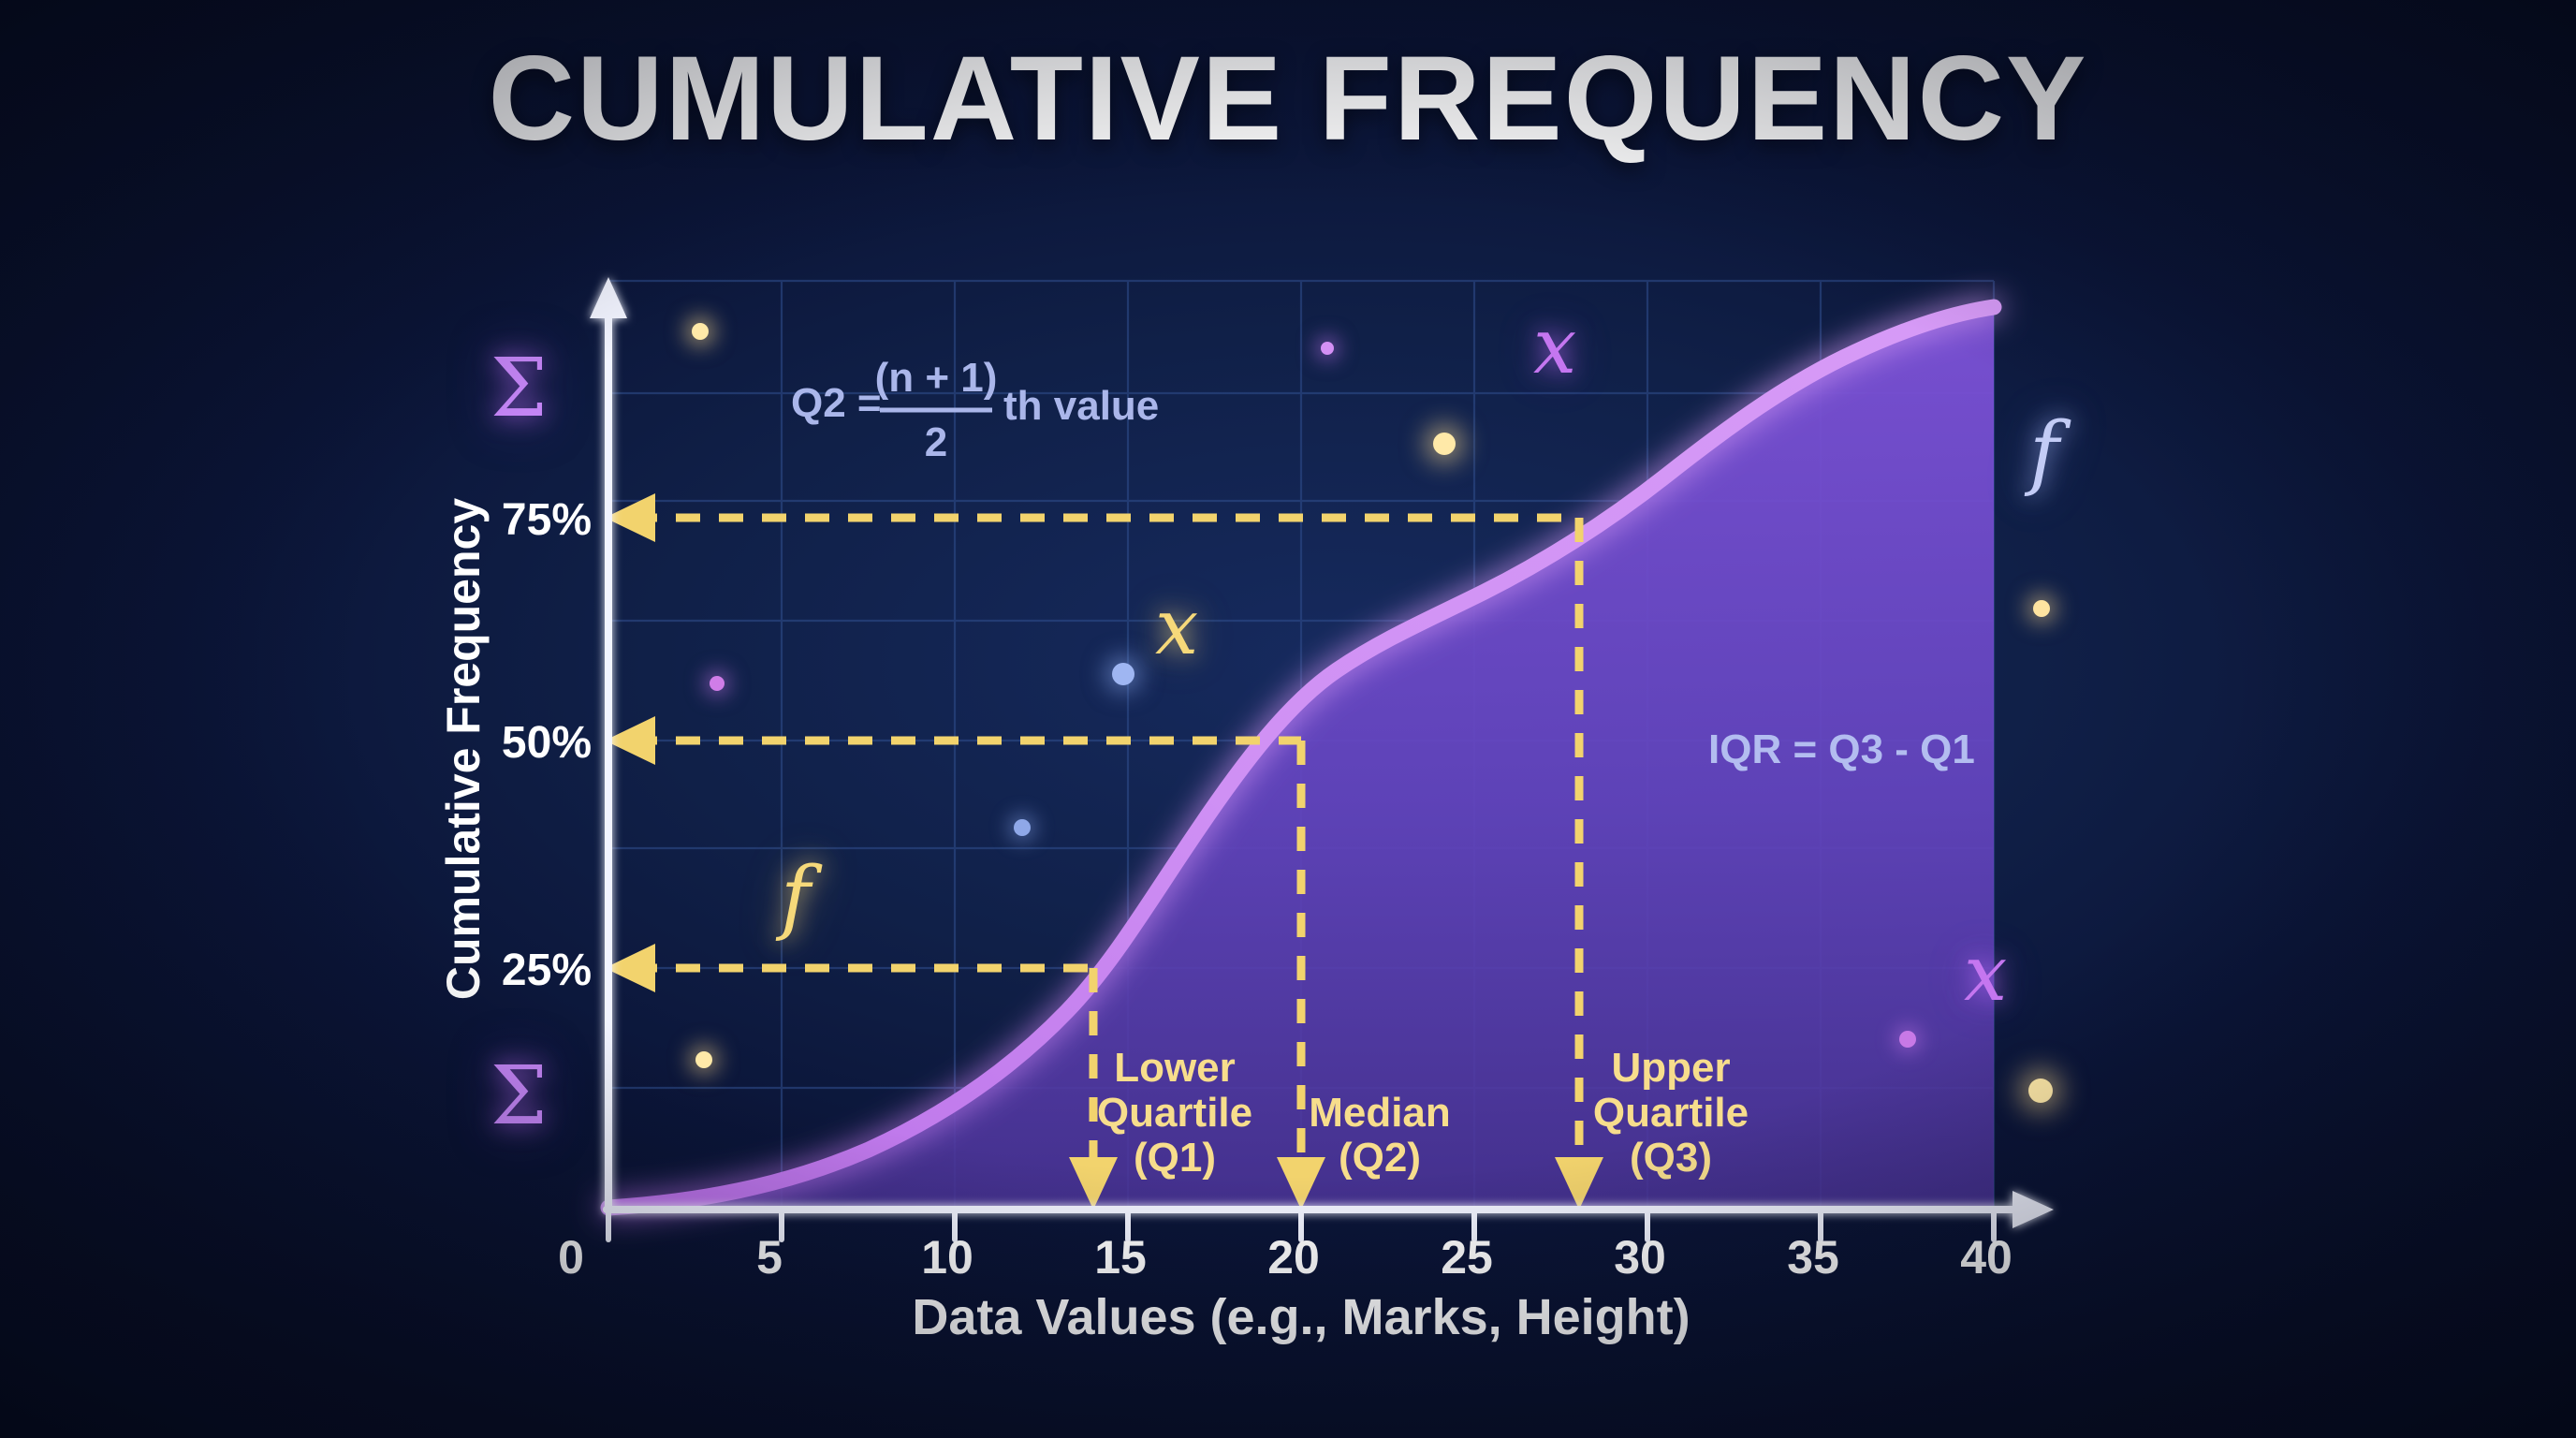 The width and height of the screenshot is (2576, 1438). I want to click on q3-label-line1: Upper, so click(1671, 1068).